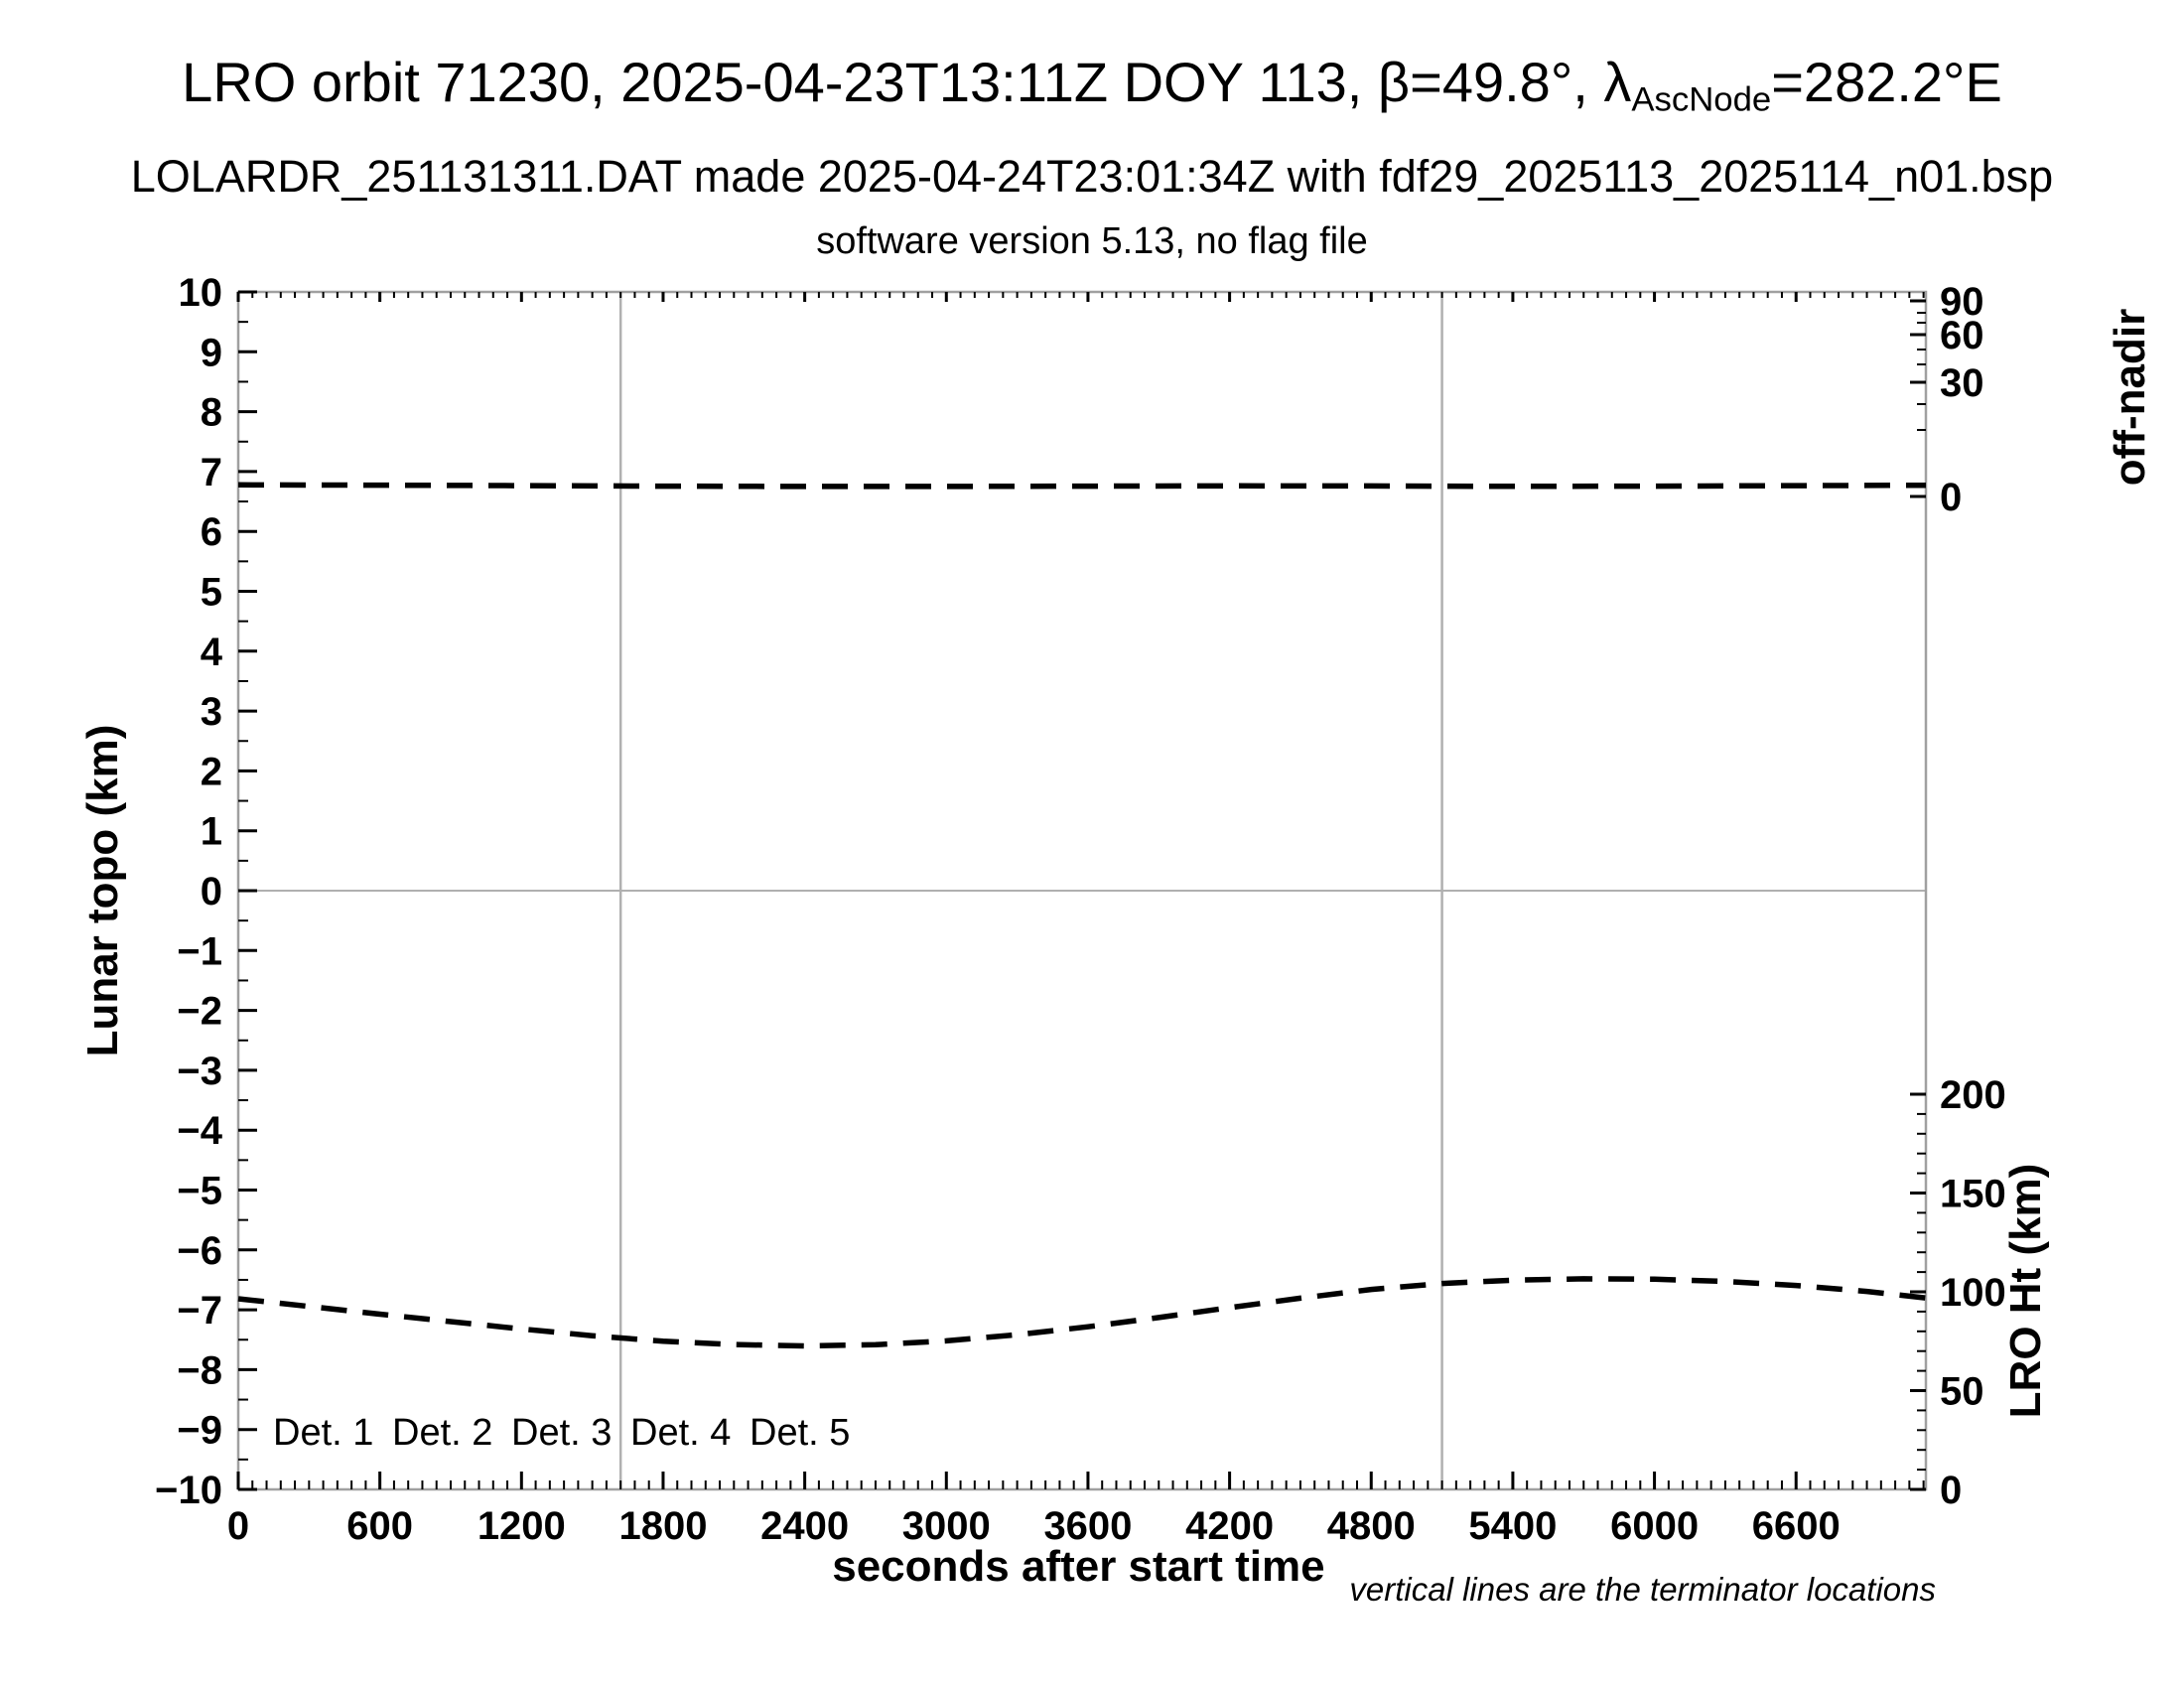 The width and height of the screenshot is (2184, 1688). I want to click on y-left-tick-label: −9, so click(199, 1431).